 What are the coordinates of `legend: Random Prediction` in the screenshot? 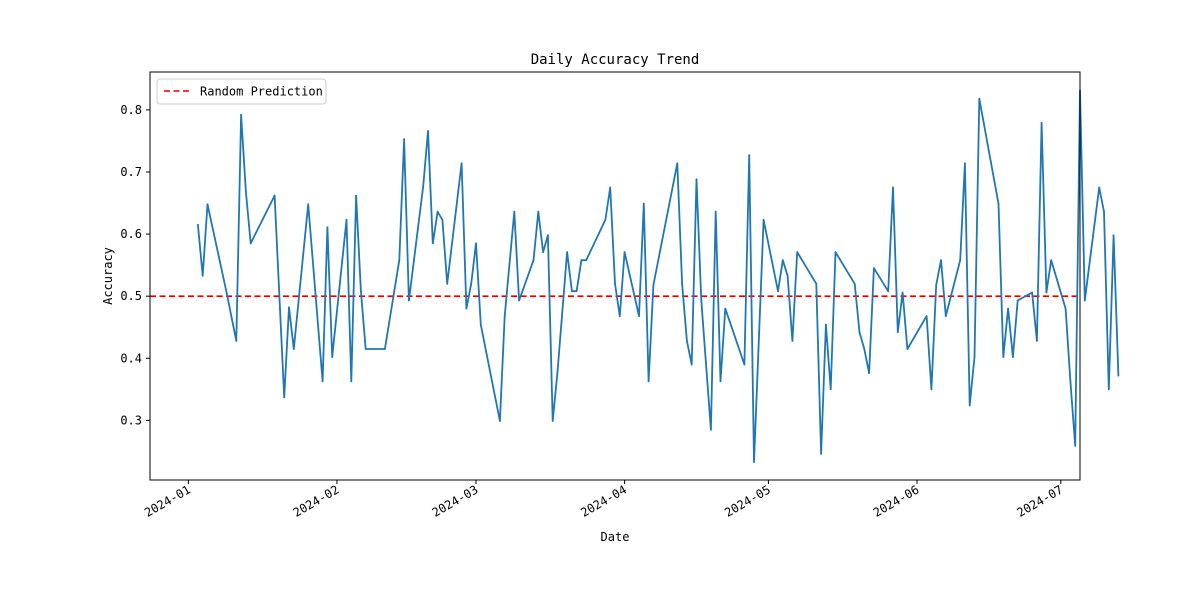 It's located at (241, 91).